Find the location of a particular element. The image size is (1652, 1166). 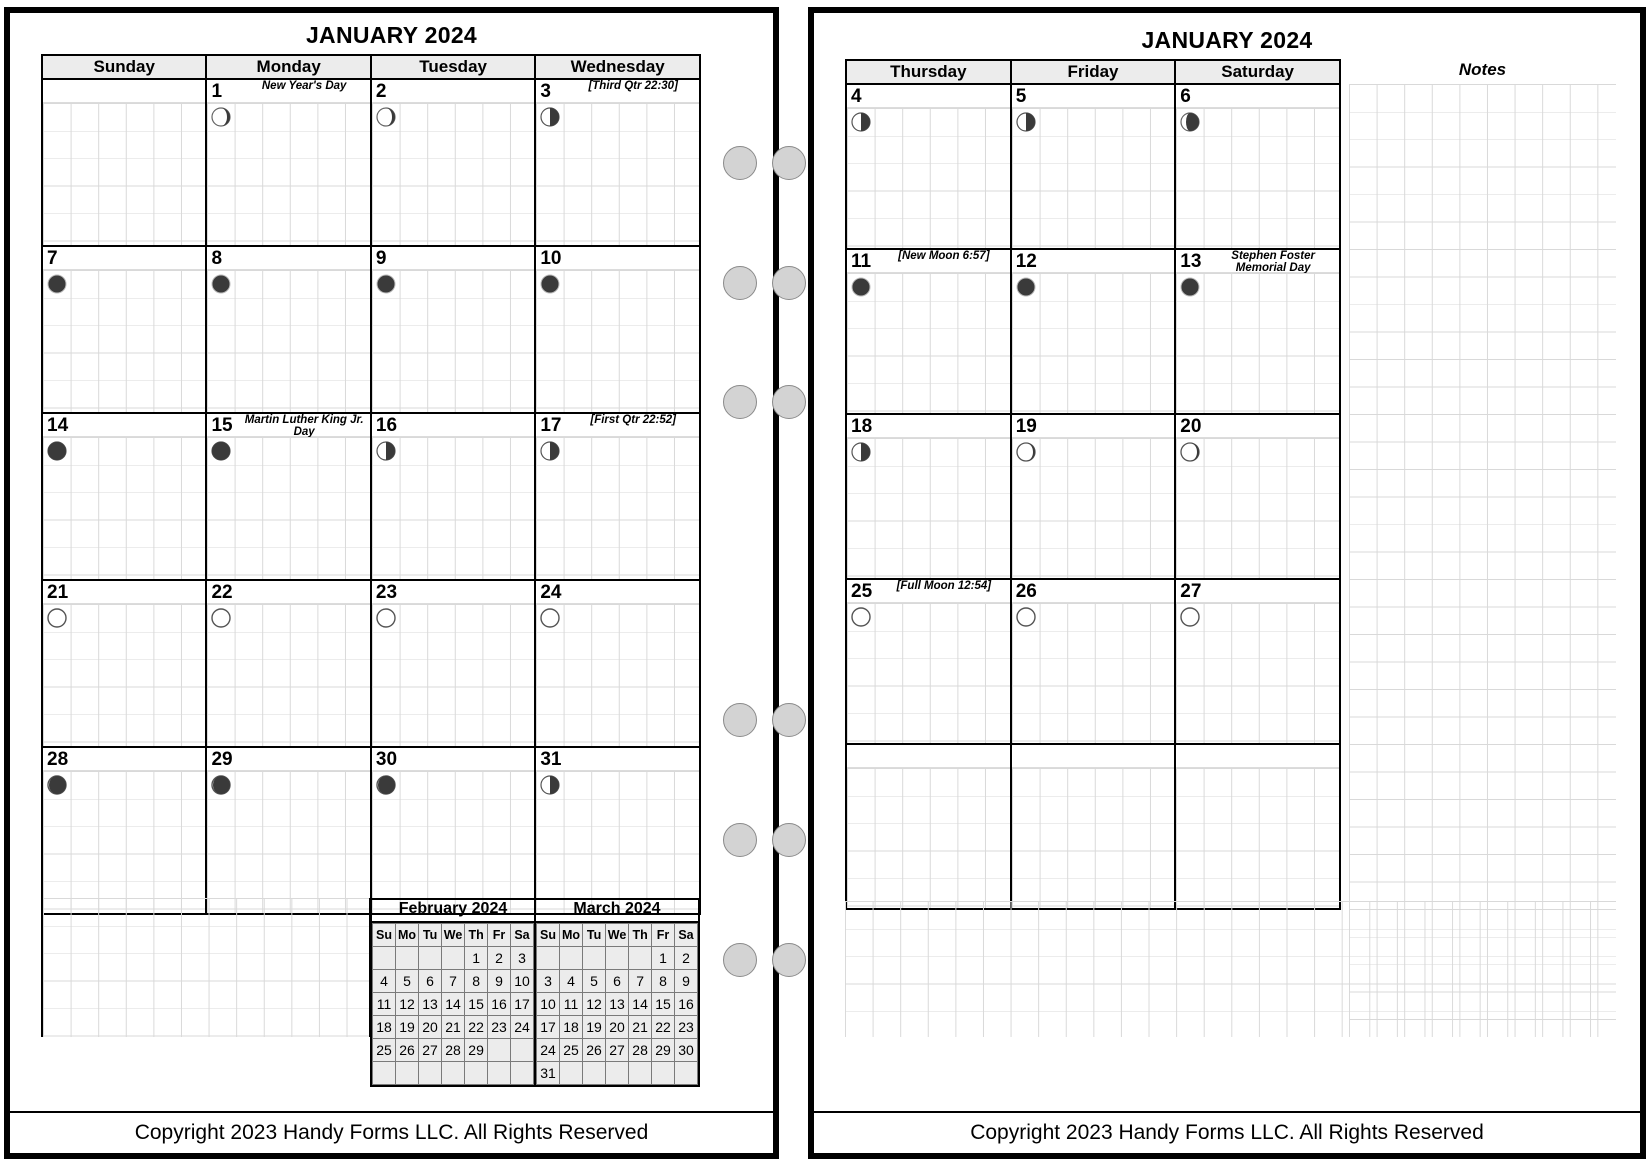

day-cell-30: 30 is located at coordinates (453, 830).